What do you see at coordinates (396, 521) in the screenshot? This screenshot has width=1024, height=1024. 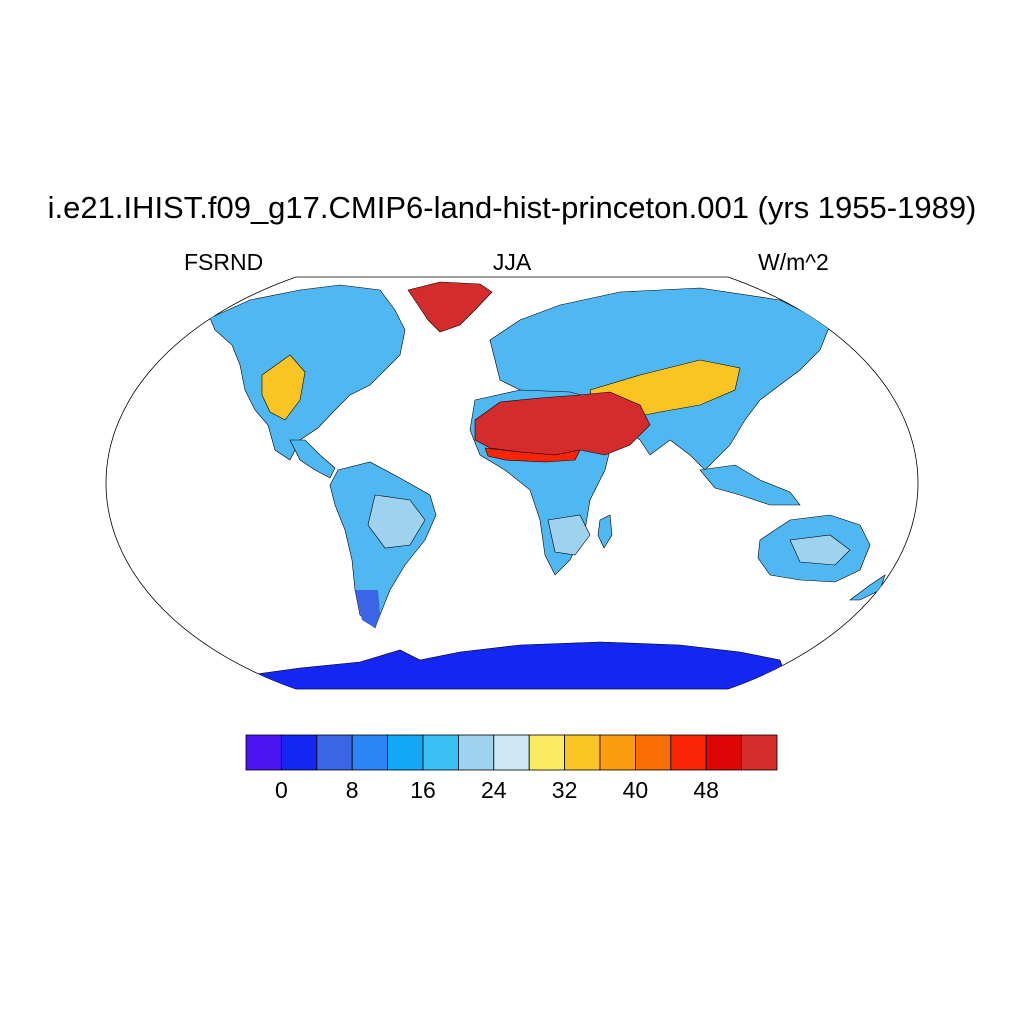 I see `south-america-interior` at bounding box center [396, 521].